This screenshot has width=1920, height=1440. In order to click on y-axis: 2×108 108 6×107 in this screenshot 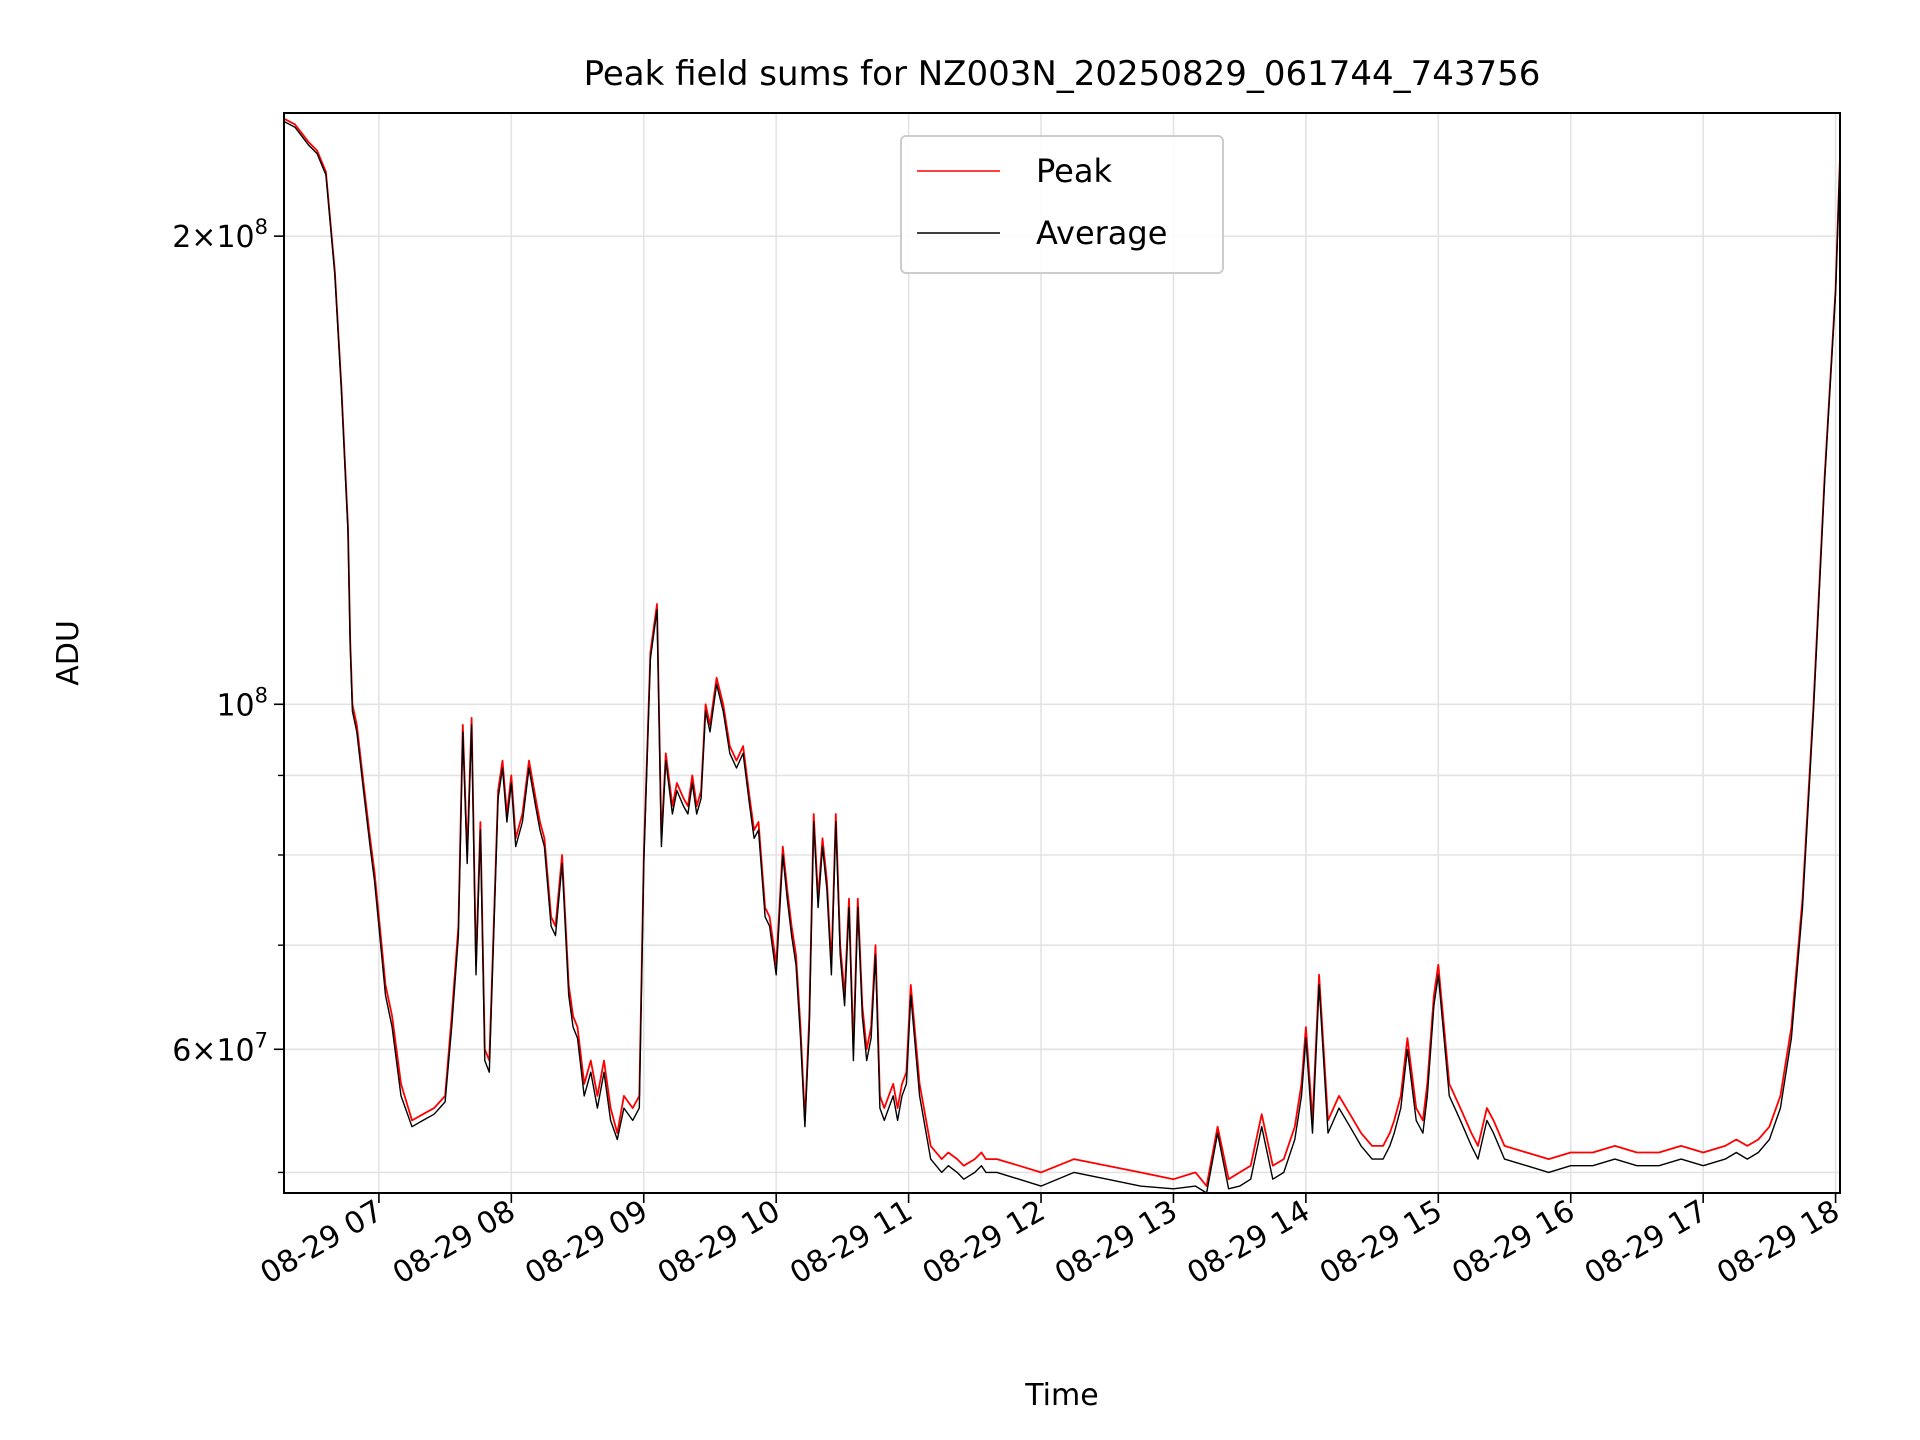, I will do `click(228, 694)`.